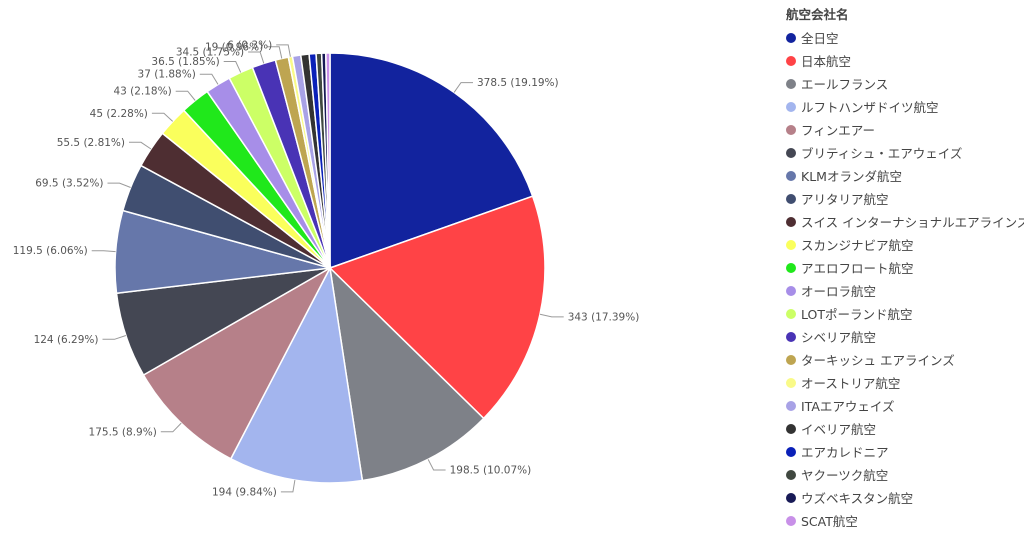  What do you see at coordinates (839, 429) in the screenshot?
I see `legend-label: イベリア航空` at bounding box center [839, 429].